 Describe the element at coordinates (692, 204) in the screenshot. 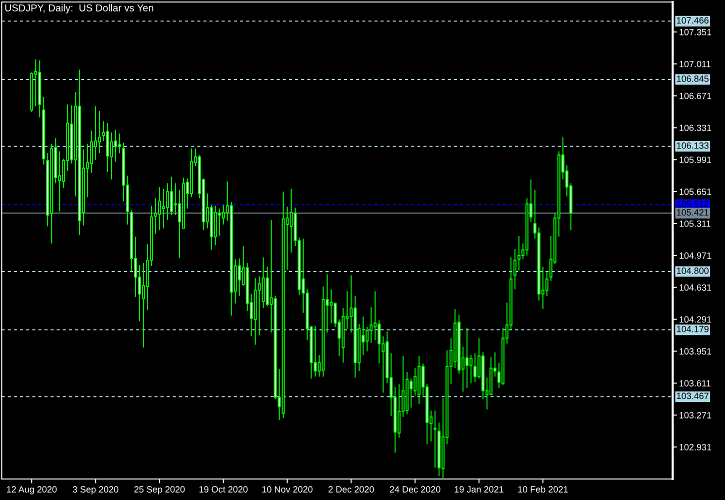

I see `ref-line-label: 105.512` at that location.